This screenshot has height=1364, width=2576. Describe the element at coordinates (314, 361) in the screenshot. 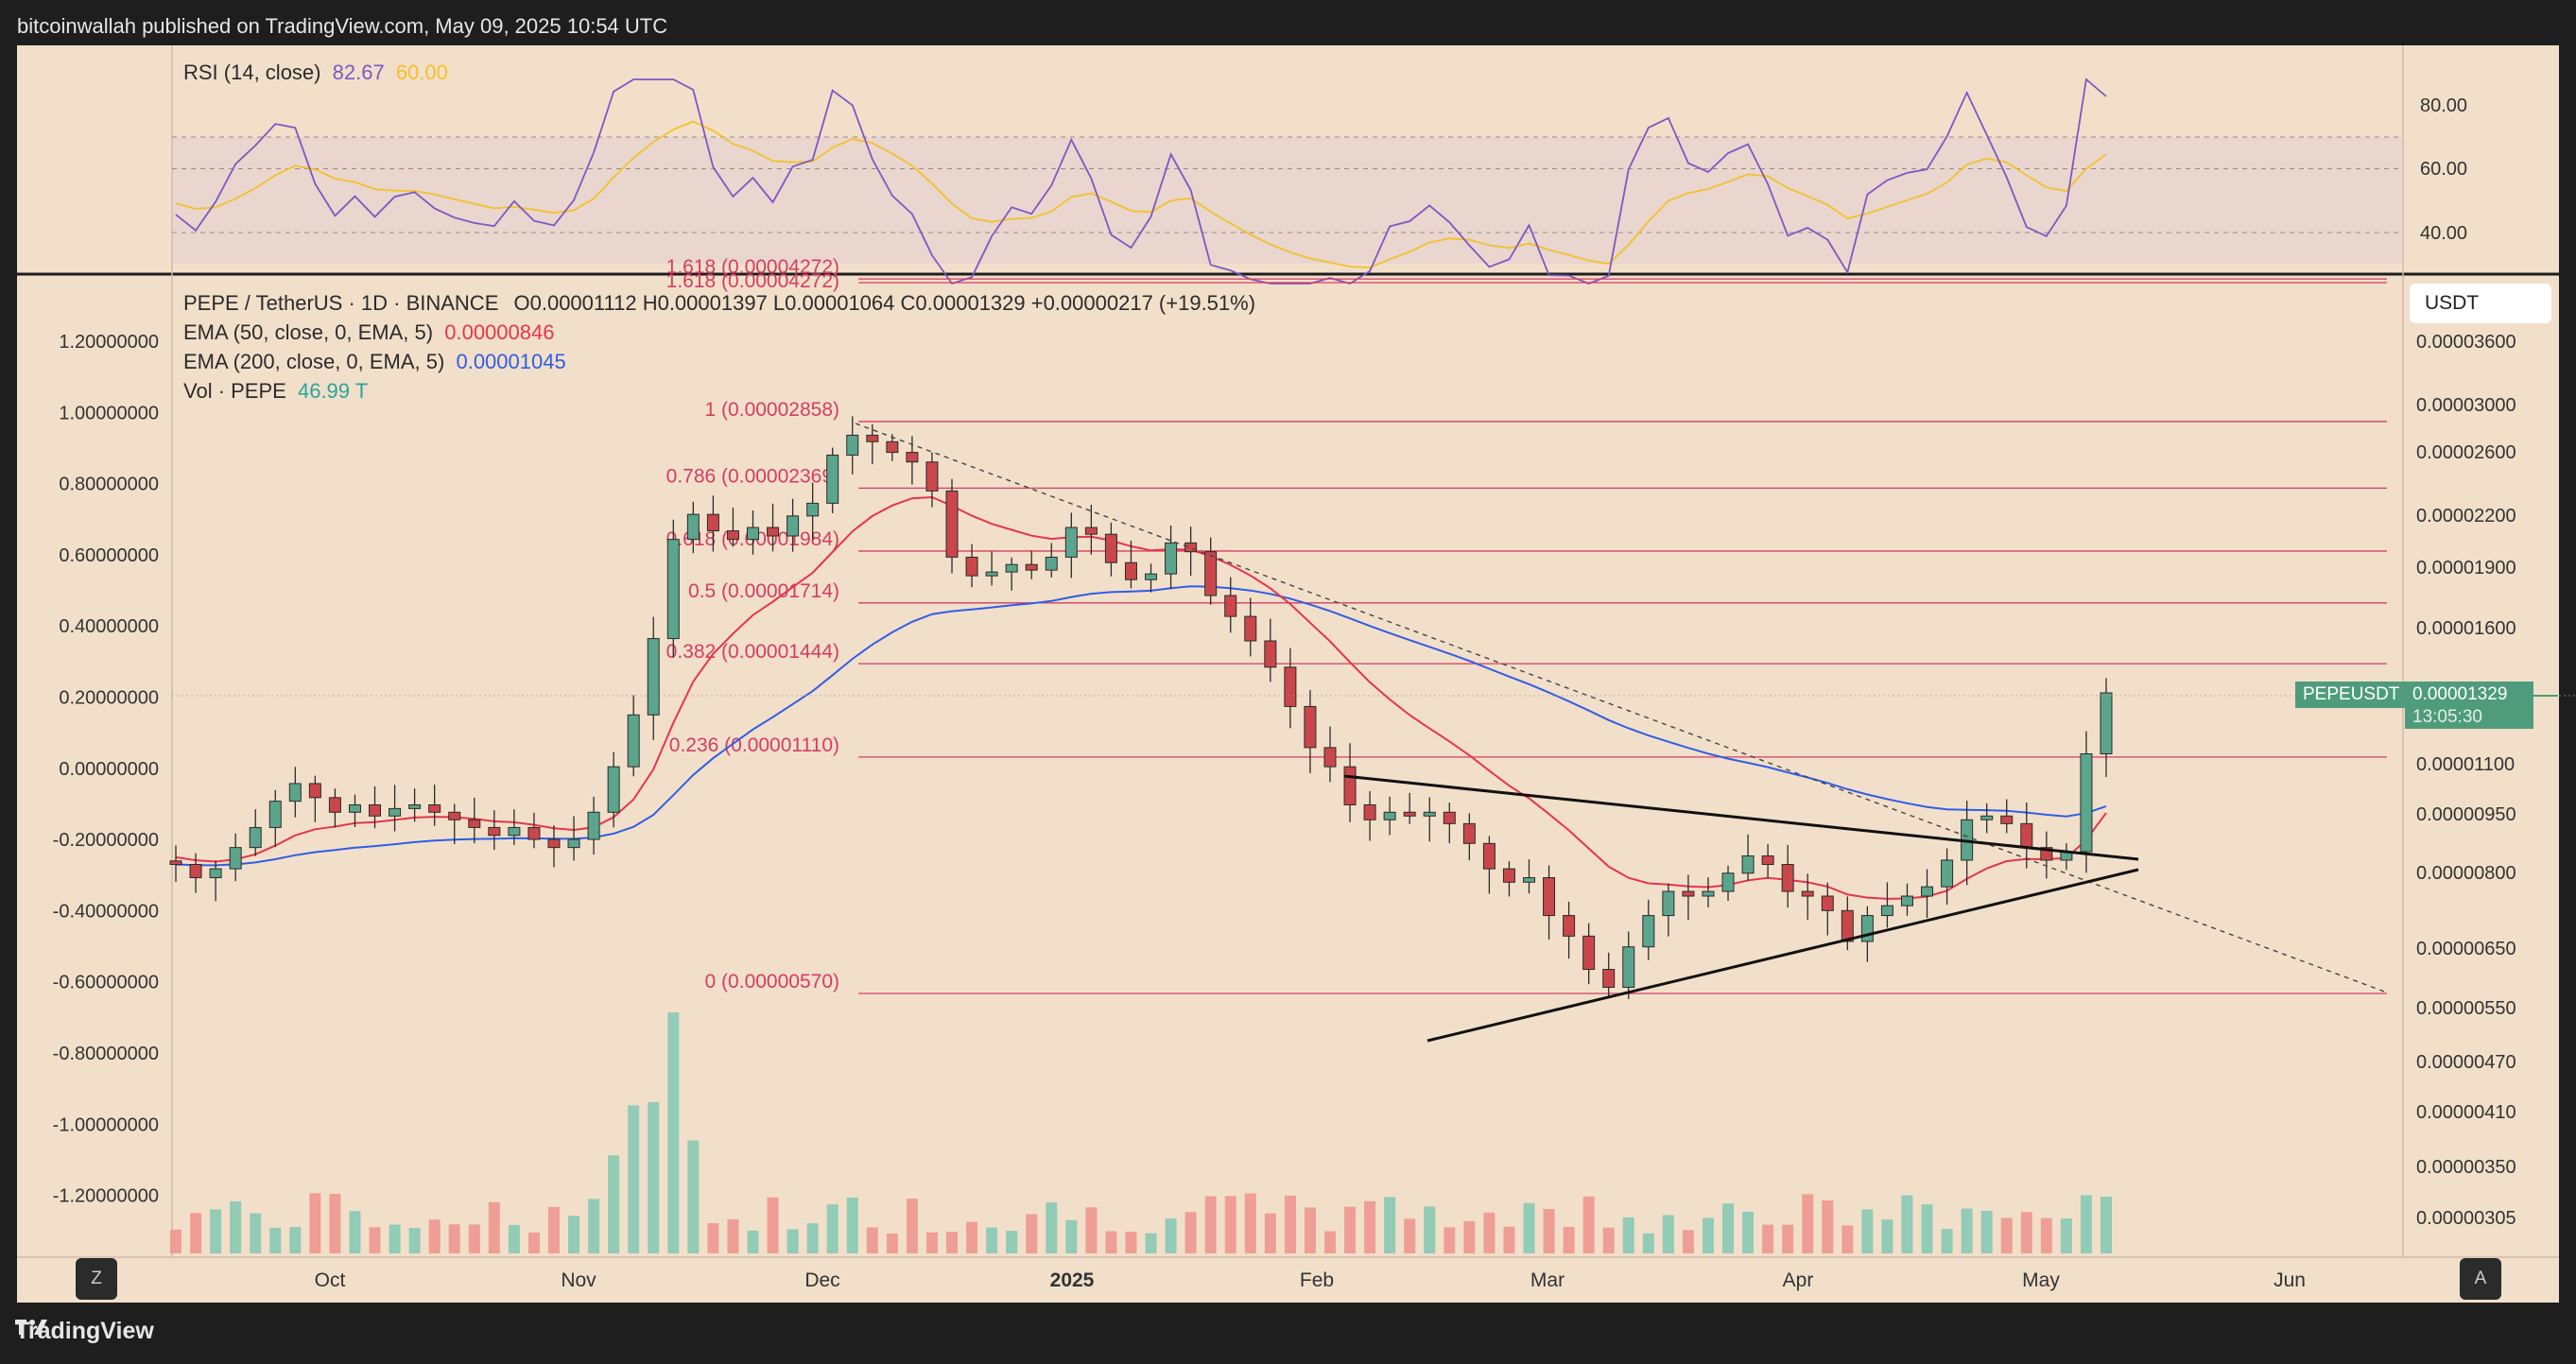

I see `ema200-label: EMA (200, close, 0, EMA, 5)` at that location.